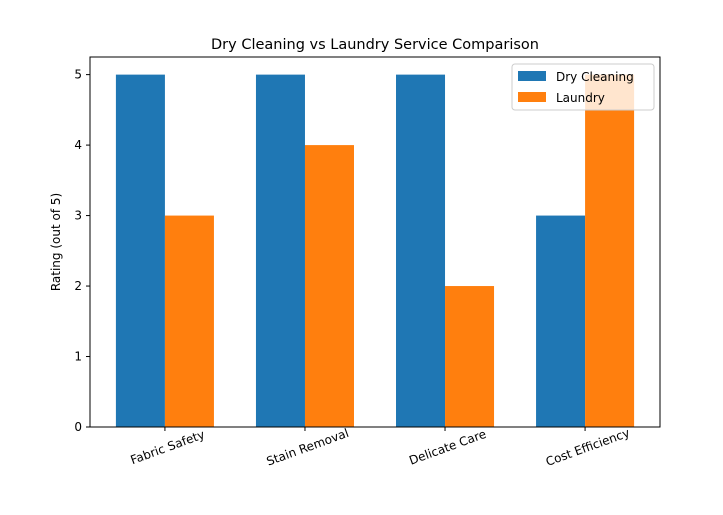  I want to click on legend-label: Laundry, so click(580, 98).